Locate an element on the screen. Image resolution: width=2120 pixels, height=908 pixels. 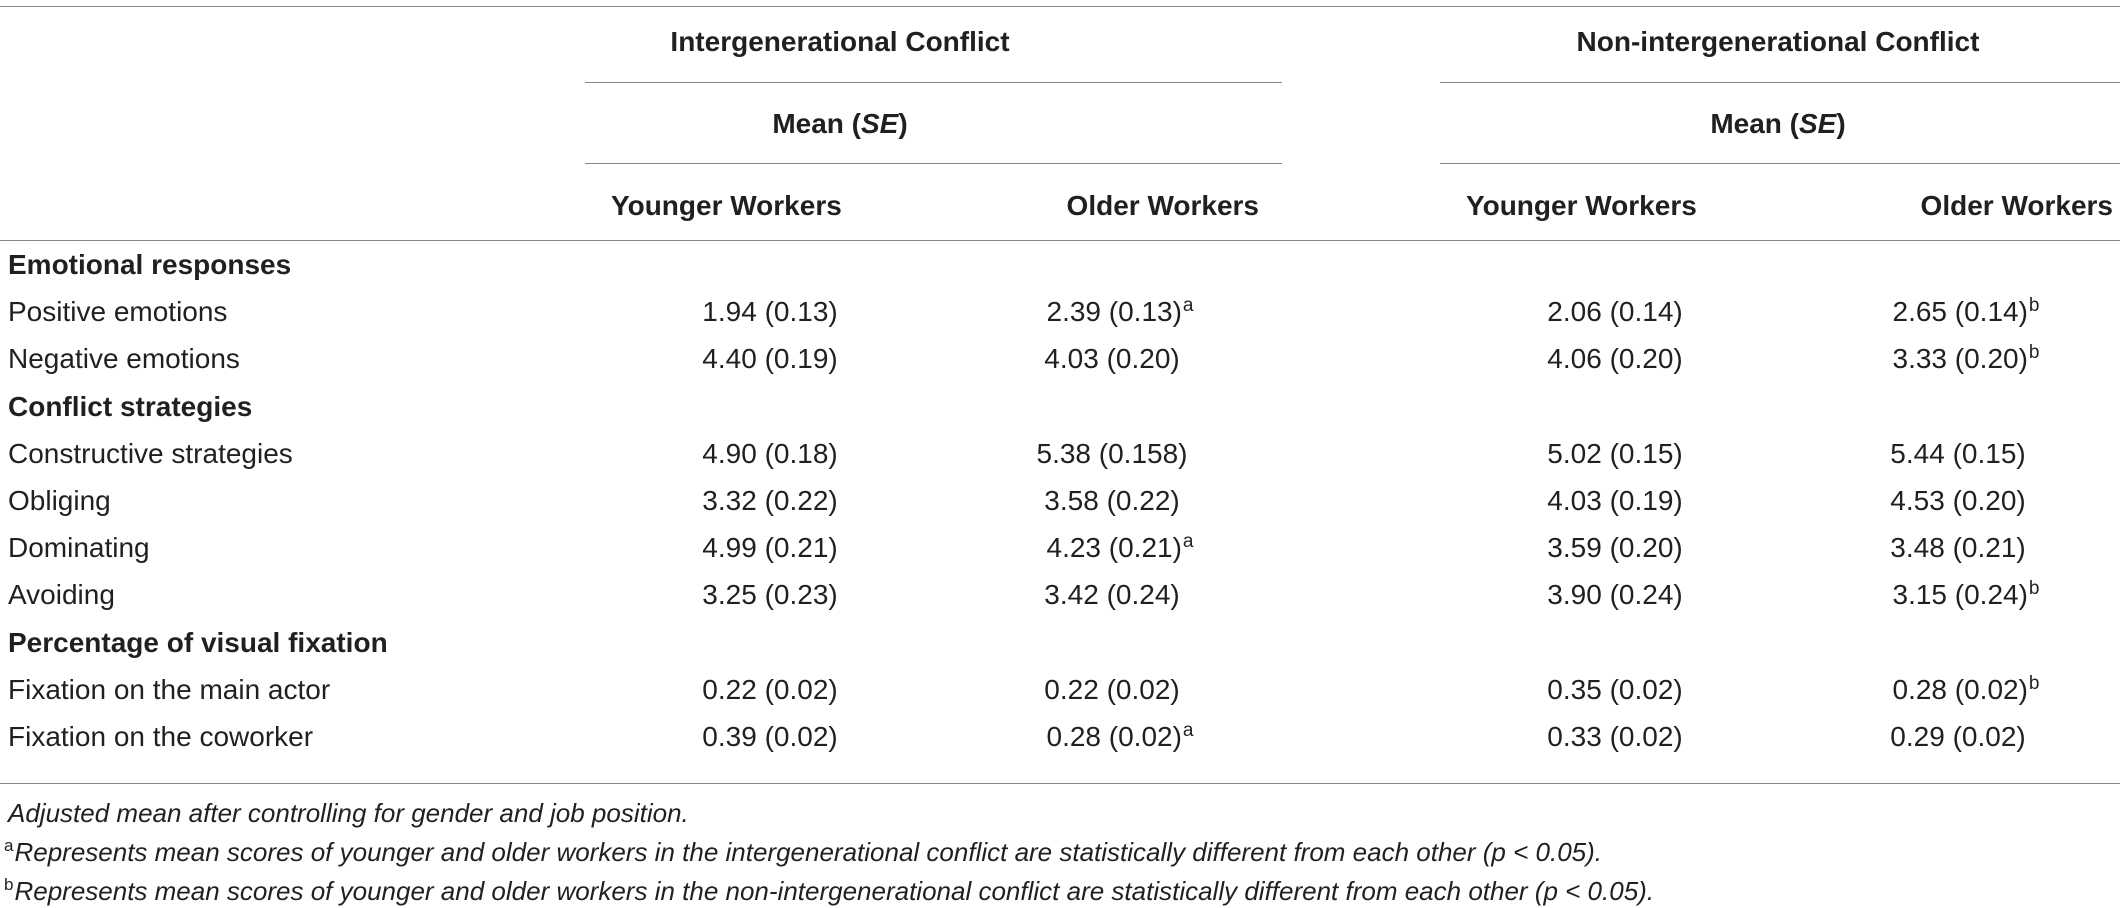
table-cell: 3.48 (0.21) is located at coordinates (1957, 548).